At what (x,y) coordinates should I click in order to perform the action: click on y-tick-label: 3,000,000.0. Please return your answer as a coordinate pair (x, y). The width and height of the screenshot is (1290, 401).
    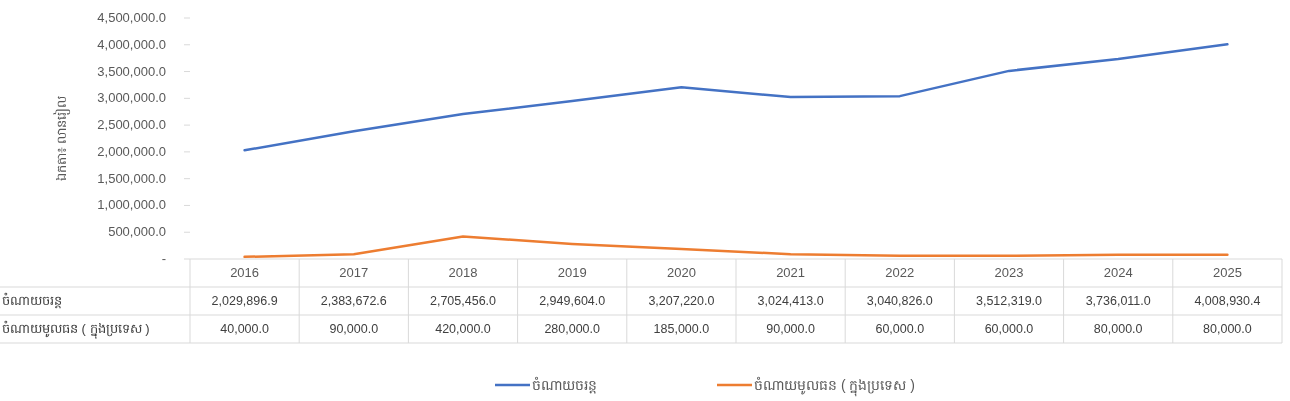
    Looking at the image, I should click on (131, 98).